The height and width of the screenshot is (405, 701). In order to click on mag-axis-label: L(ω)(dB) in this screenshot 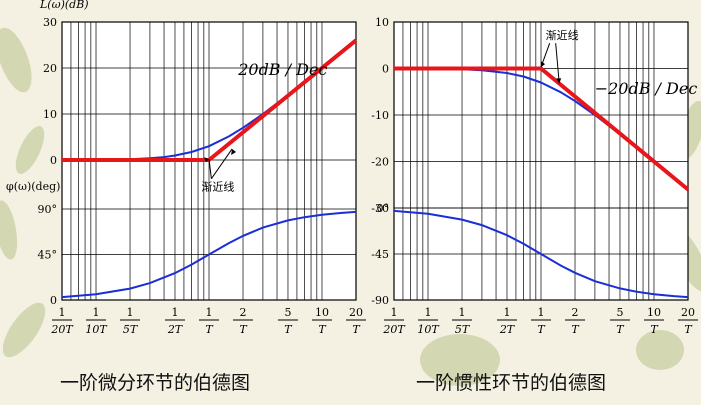, I will do `click(64, 5)`.